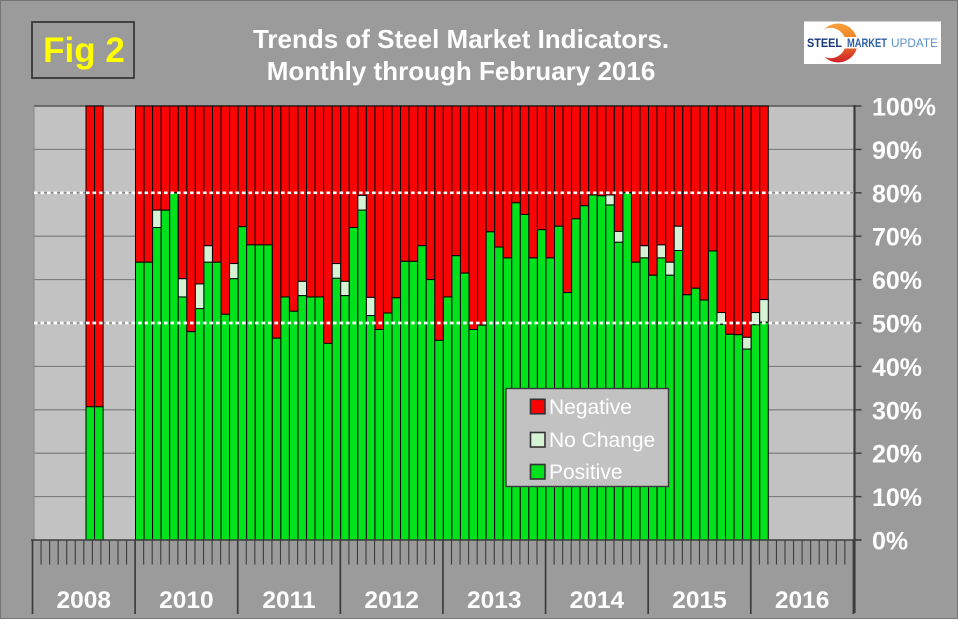 The width and height of the screenshot is (958, 624). What do you see at coordinates (586, 472) in the screenshot?
I see `svg-text: Positive` at bounding box center [586, 472].